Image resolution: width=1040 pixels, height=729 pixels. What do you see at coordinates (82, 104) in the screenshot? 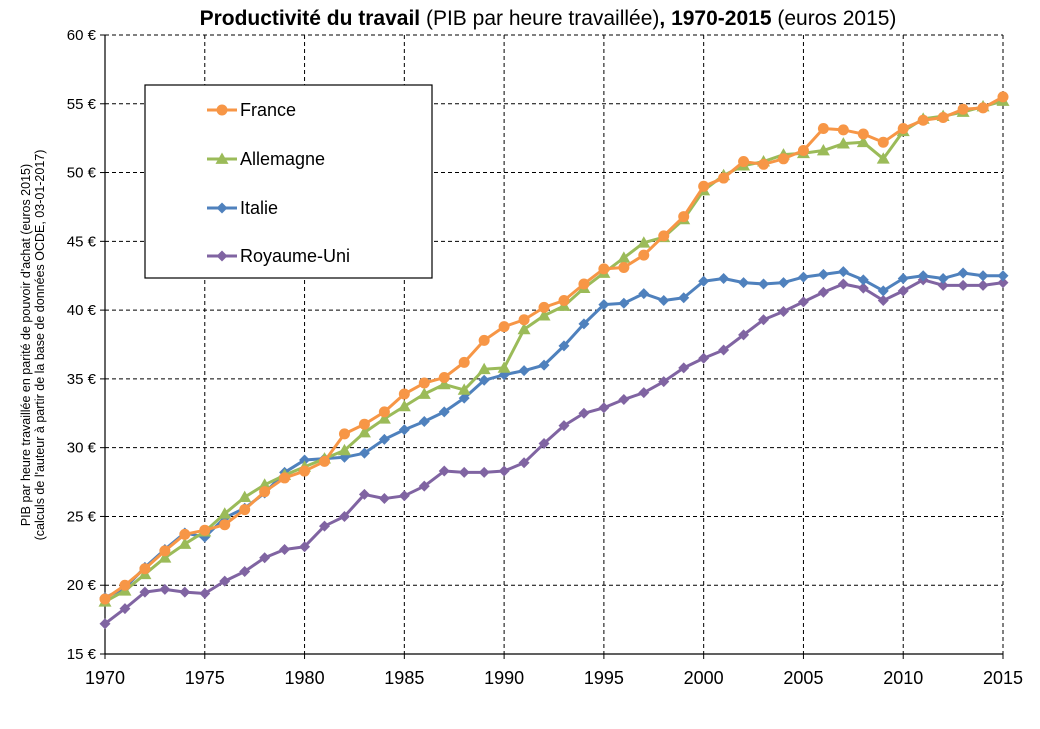
I see `y-tick-label: 55 €` at bounding box center [82, 104].